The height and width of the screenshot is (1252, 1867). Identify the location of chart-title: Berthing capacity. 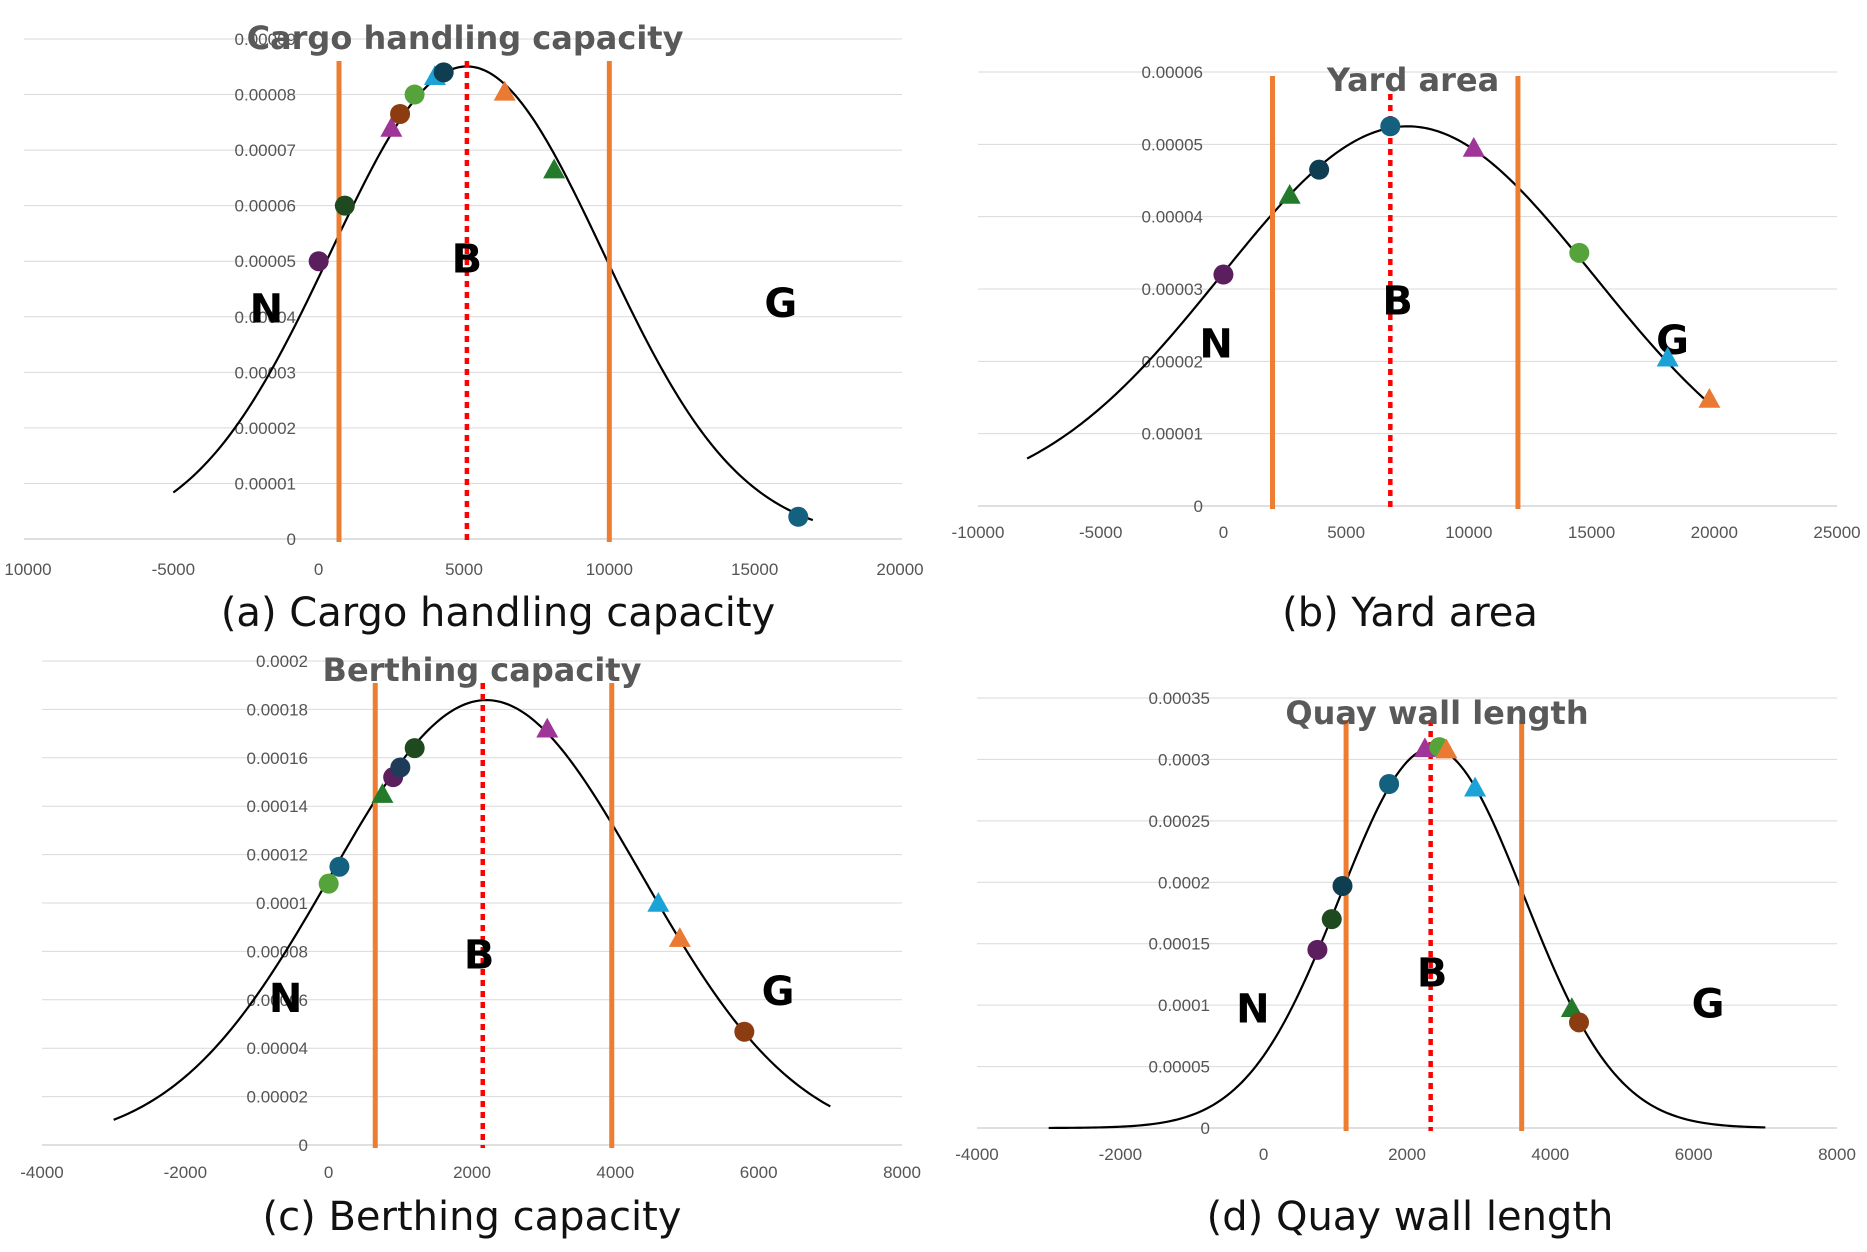
(482, 670).